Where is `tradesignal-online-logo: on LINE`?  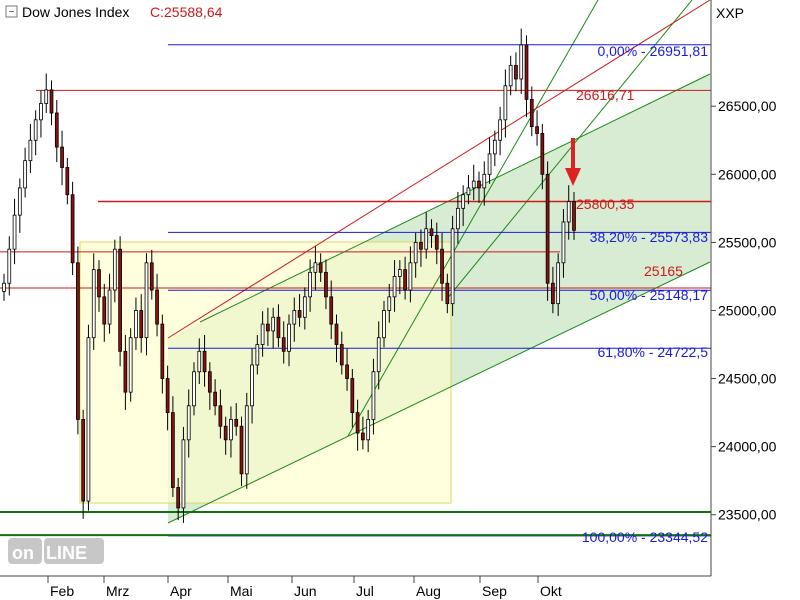
tradesignal-online-logo: on LINE is located at coordinates (56, 551).